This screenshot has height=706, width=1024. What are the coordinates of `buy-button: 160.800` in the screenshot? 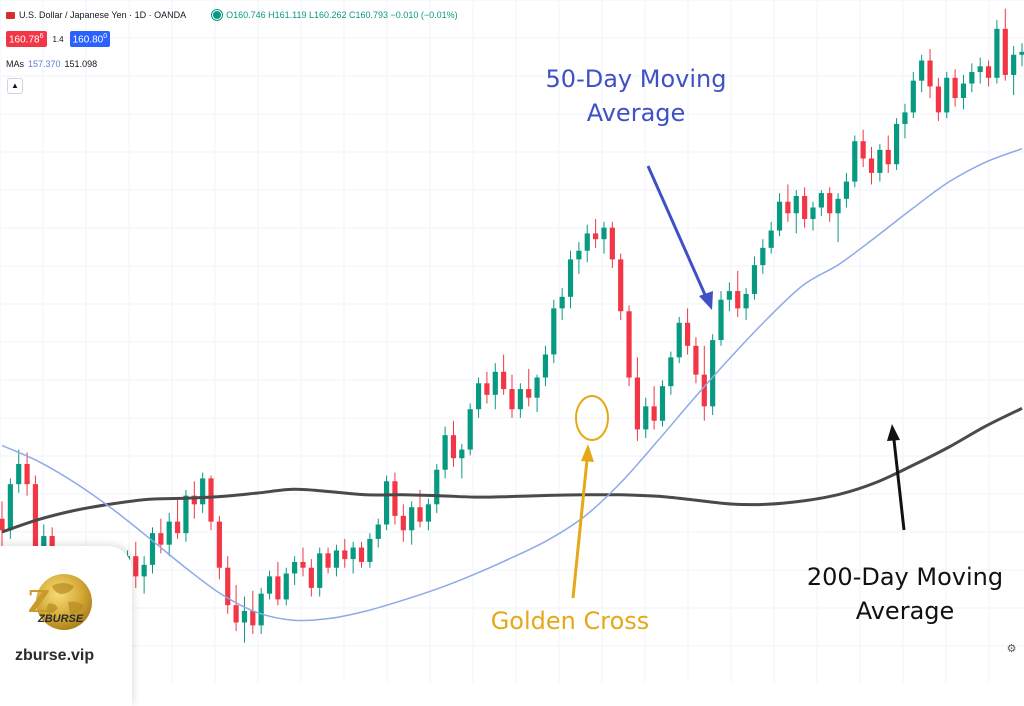 It's located at (90, 39).